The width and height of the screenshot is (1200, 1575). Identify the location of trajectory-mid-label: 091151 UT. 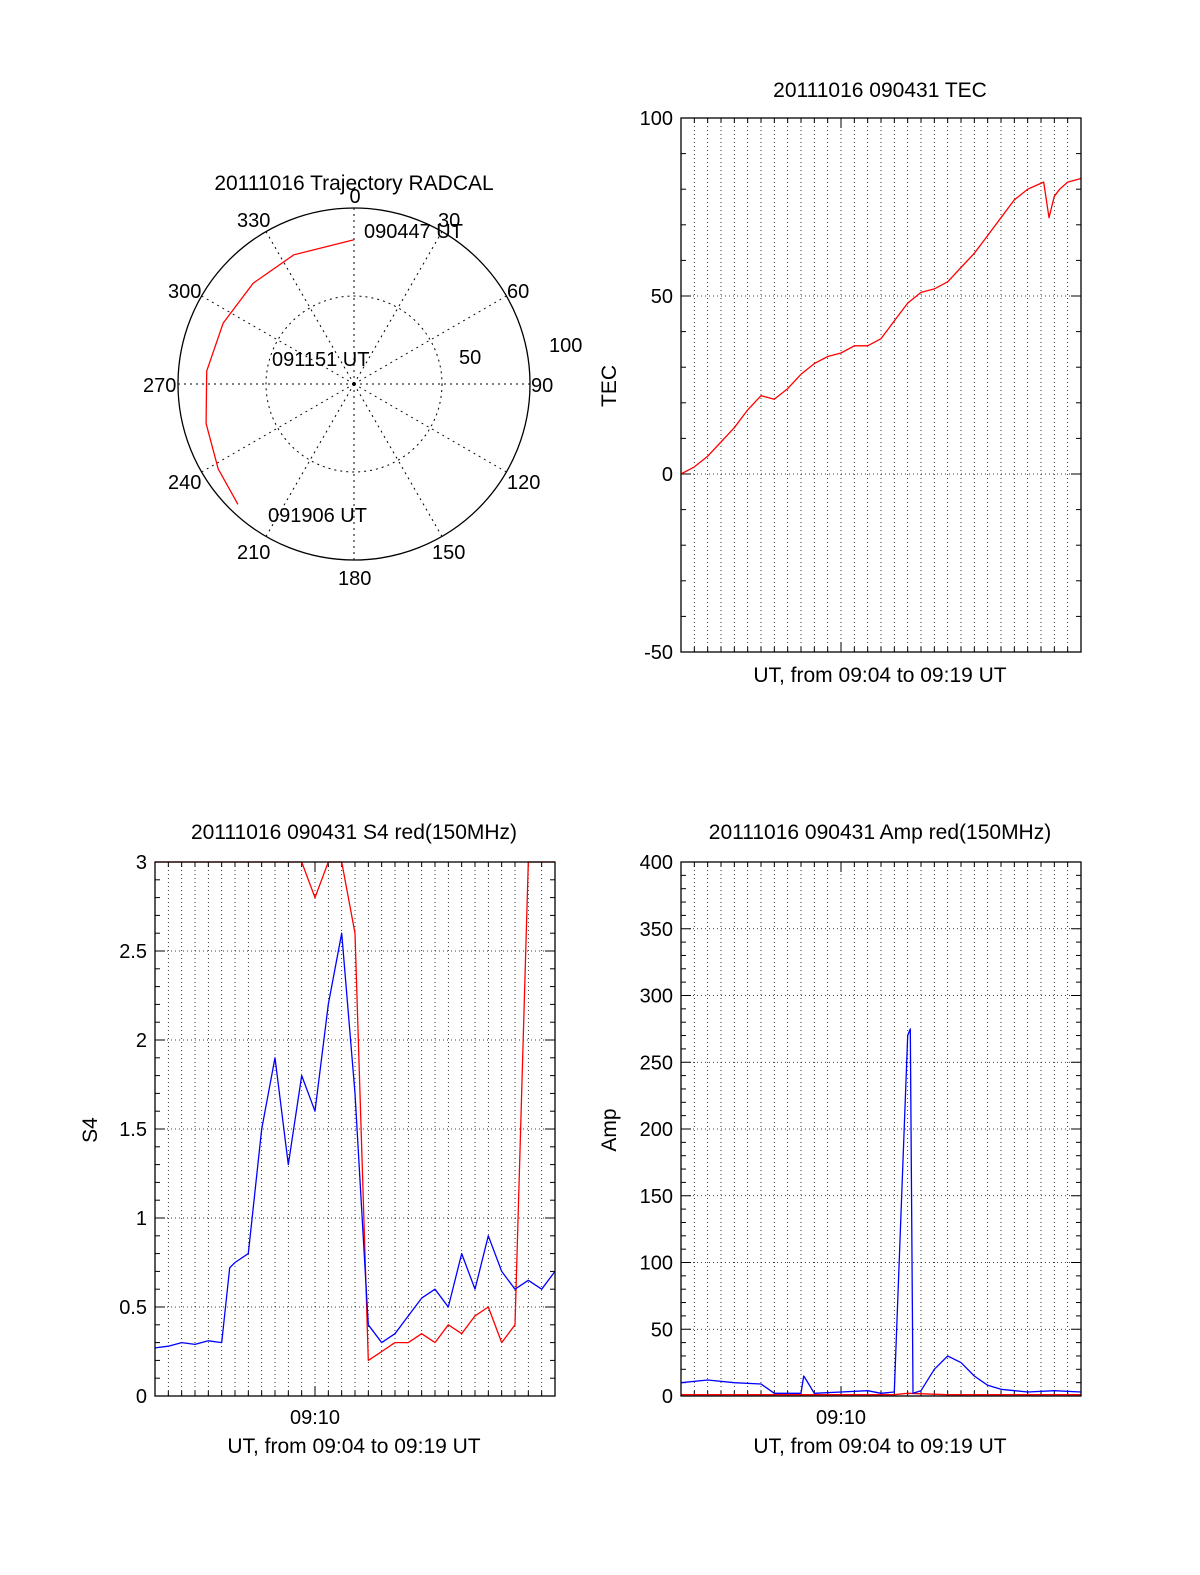
(320, 360).